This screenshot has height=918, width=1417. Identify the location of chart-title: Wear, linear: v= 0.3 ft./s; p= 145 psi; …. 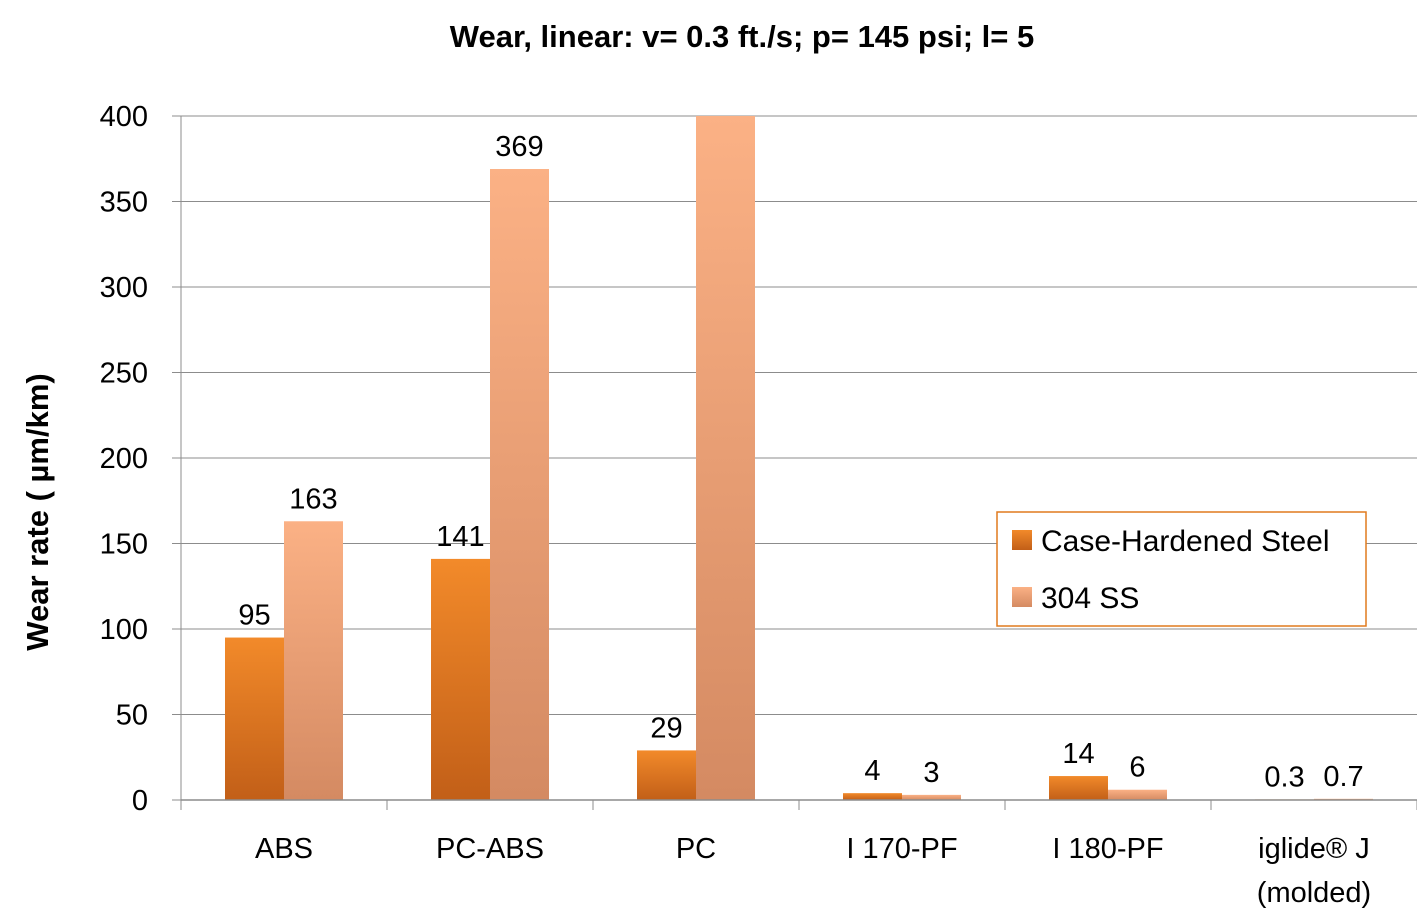
(742, 36).